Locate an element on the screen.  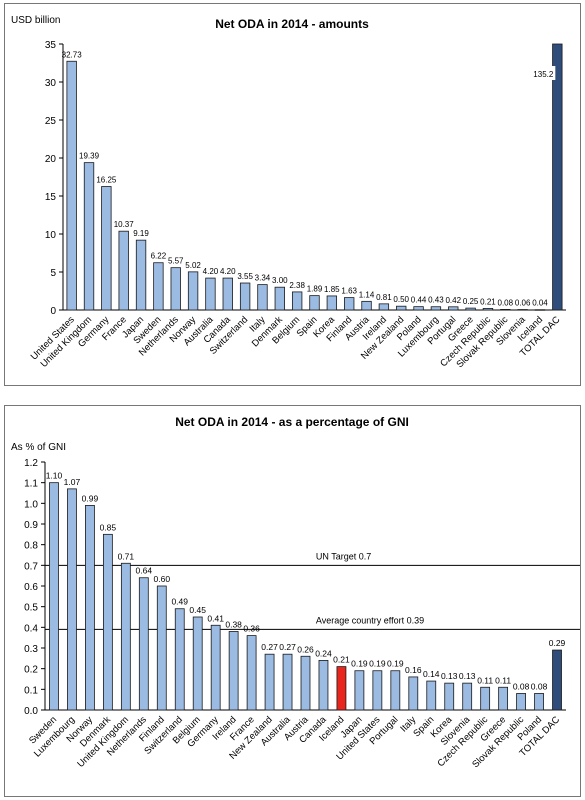
y-tick-label: 0.5 is located at coordinates (31, 608).